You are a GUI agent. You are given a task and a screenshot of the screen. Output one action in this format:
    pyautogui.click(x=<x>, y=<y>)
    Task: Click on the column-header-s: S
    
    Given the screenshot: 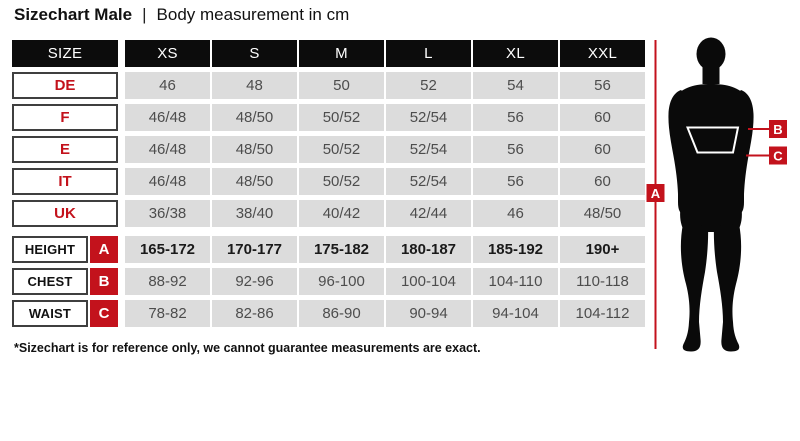 What is the action you would take?
    pyautogui.click(x=254, y=53)
    